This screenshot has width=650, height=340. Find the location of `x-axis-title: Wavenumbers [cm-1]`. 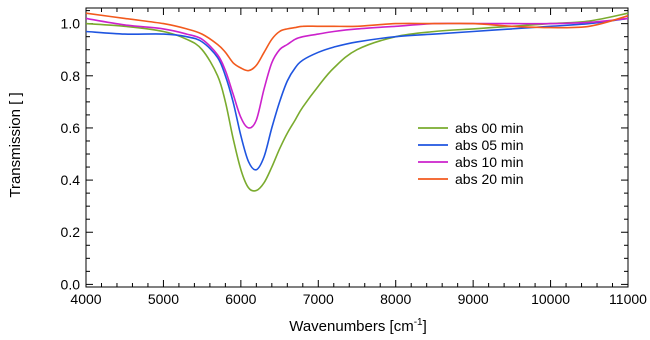

x-axis-title: Wavenumbers [cm-1] is located at coordinates (358, 326).